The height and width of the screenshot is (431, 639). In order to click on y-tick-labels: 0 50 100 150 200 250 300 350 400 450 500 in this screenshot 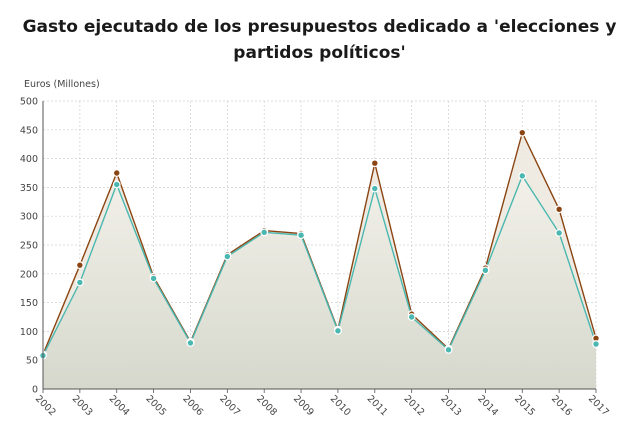, I will do `click(29, 246)`.